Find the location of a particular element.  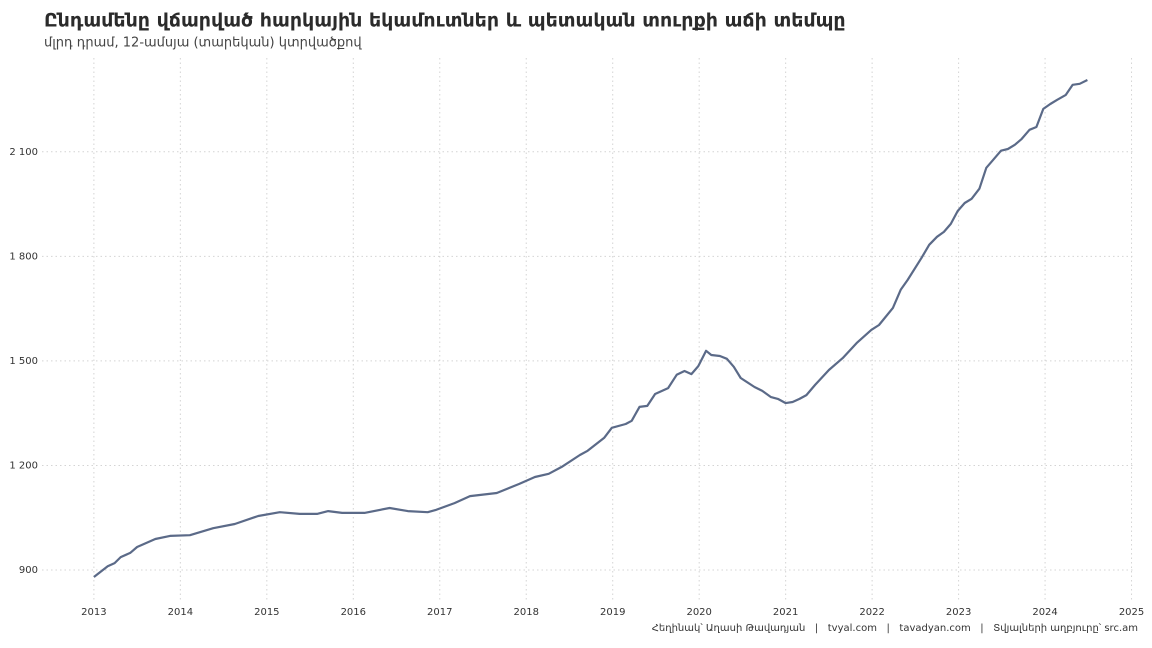

x-tick-label: 2015 is located at coordinates (266, 612).